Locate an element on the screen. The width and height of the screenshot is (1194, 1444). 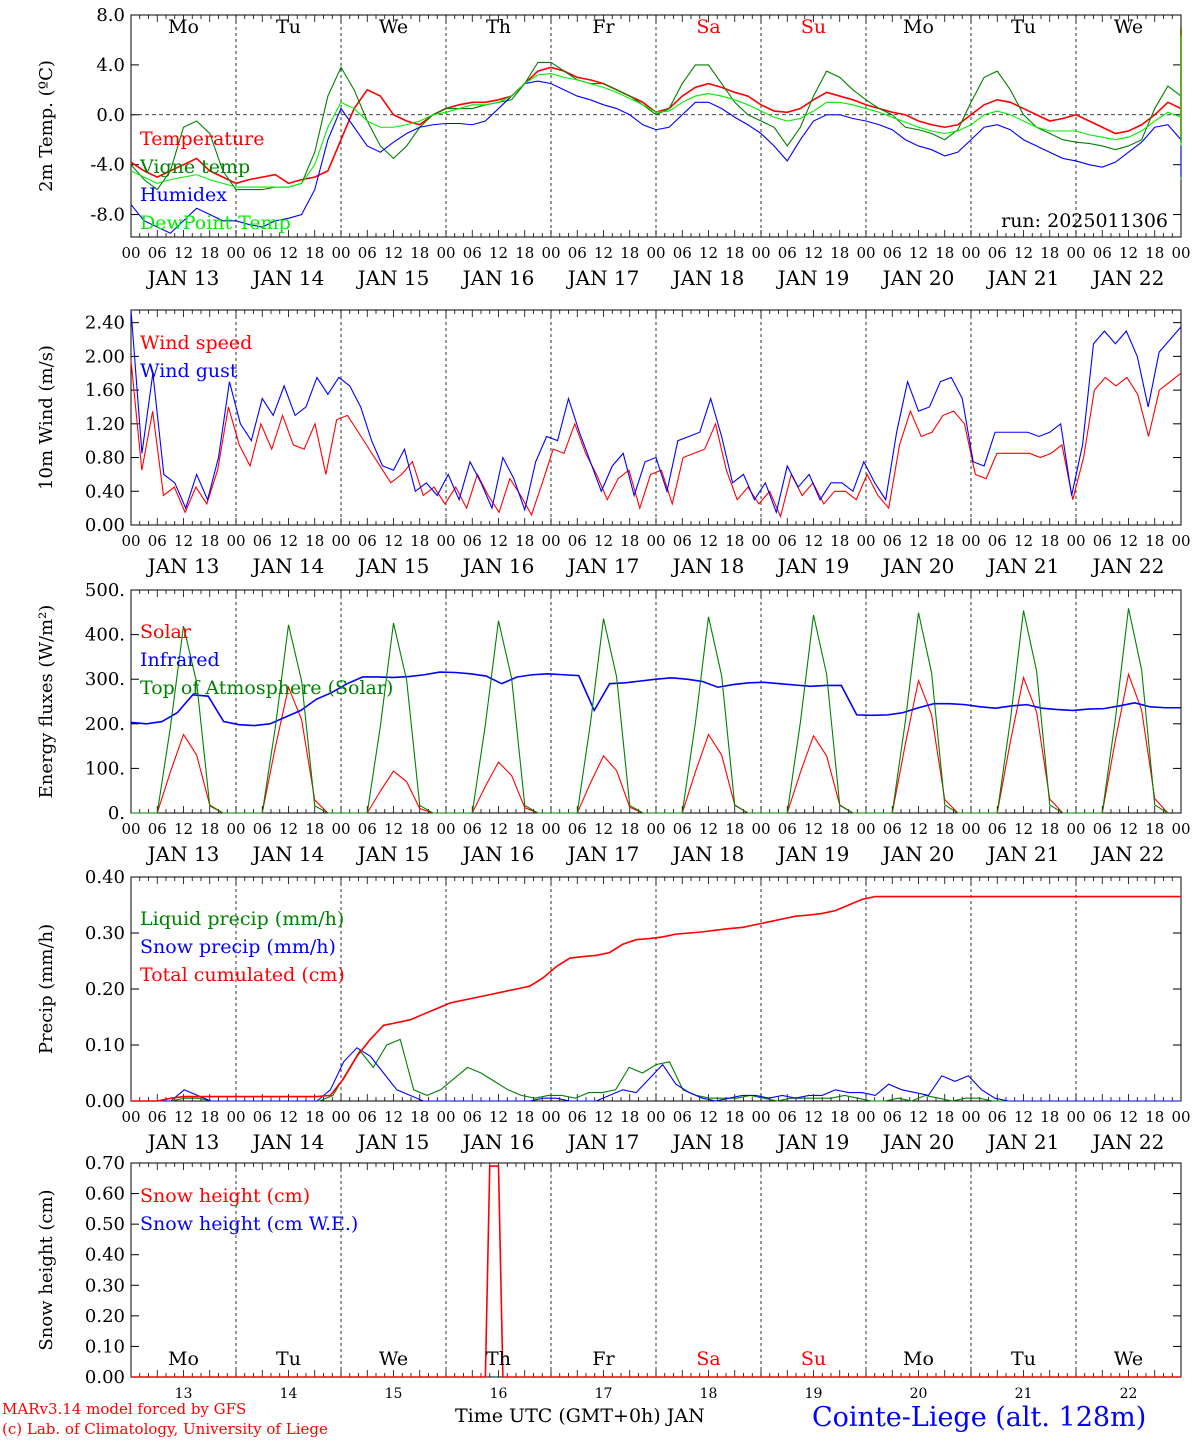
x-date-label: JAN 15 is located at coordinates (393, 1142).